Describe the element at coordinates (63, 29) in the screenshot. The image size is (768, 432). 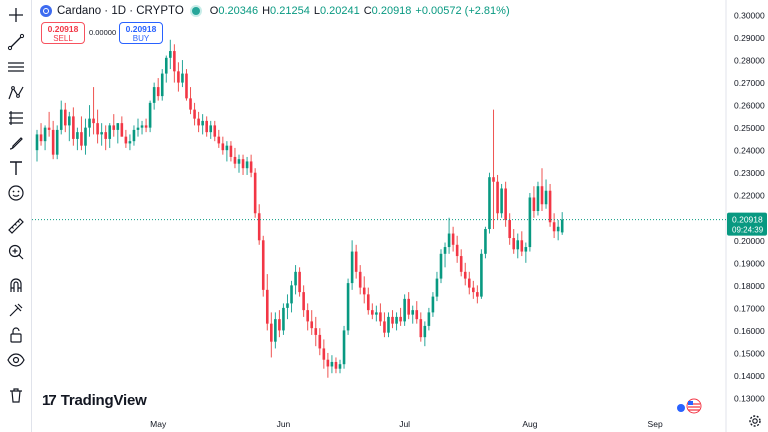
I see `sell-price: 0.20918` at that location.